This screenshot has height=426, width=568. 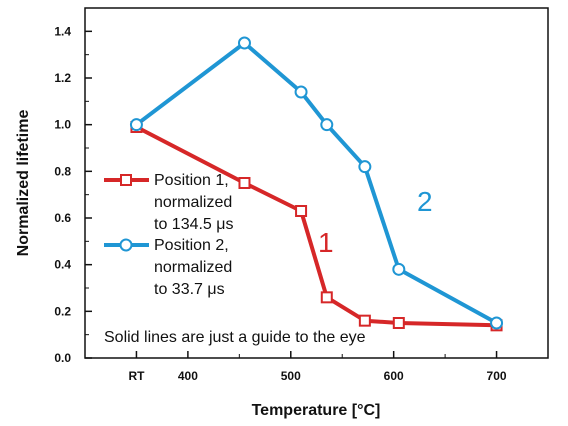 What do you see at coordinates (136, 376) in the screenshot?
I see `x-tick-label-0: RT` at bounding box center [136, 376].